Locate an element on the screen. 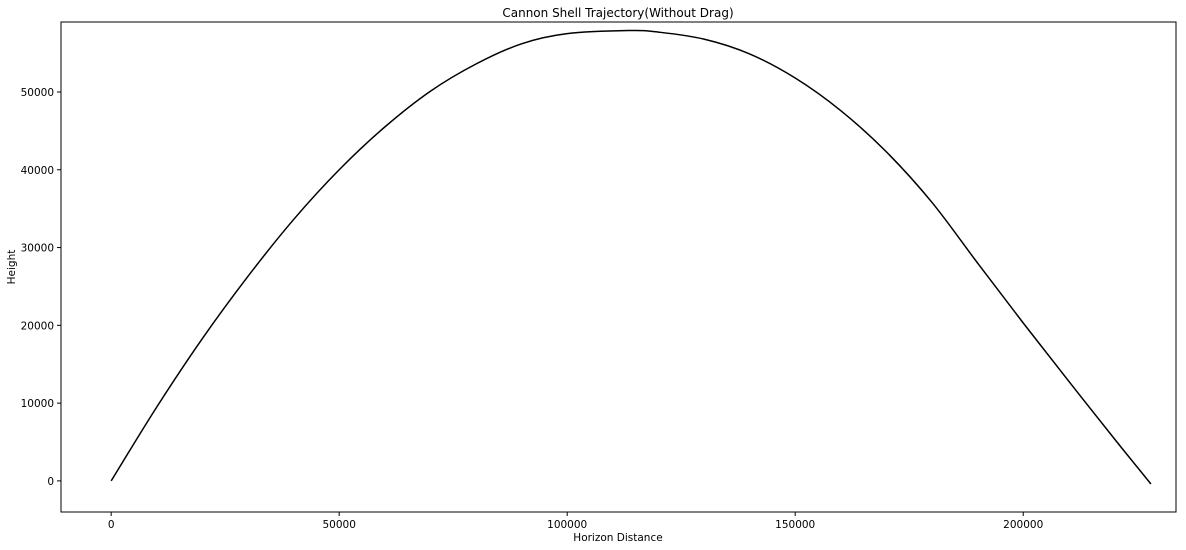 Image resolution: width=1186 pixels, height=550 pixels. x-axis: 0 50000 100000 150000 200000 is located at coordinates (575, 521).